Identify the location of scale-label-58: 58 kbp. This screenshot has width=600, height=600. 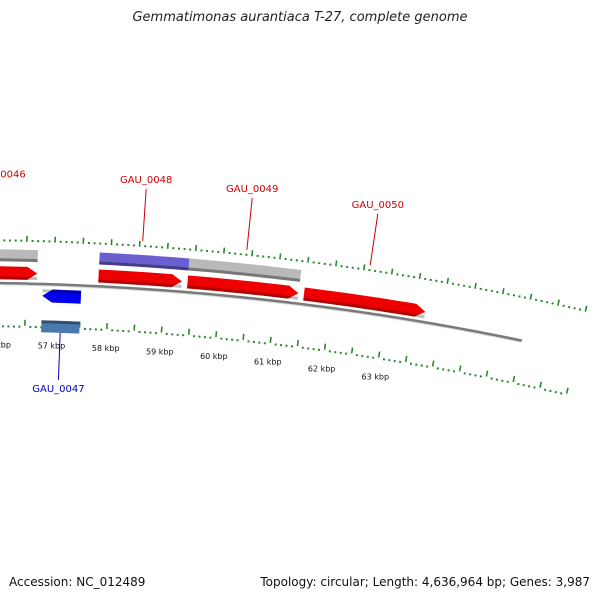
(106, 348).